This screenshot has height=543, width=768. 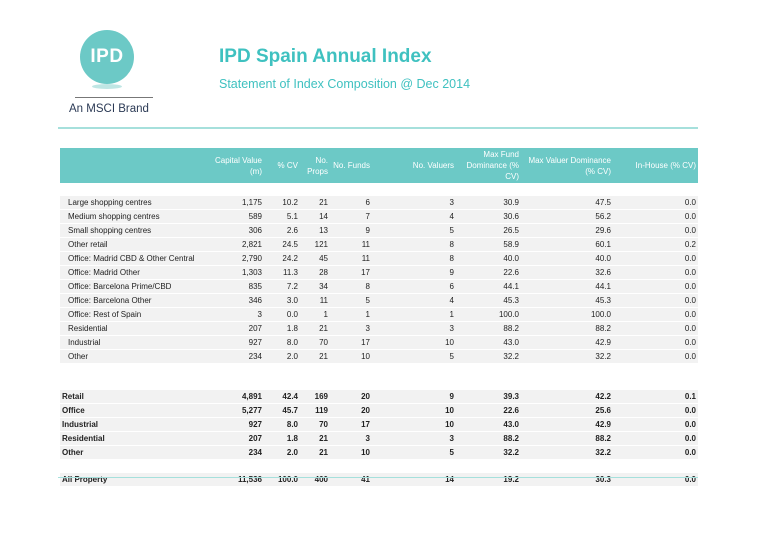 I want to click on table-row: Other 234 2.0 21 10 5 32.2 32.2 0.0, so click(x=379, y=357).